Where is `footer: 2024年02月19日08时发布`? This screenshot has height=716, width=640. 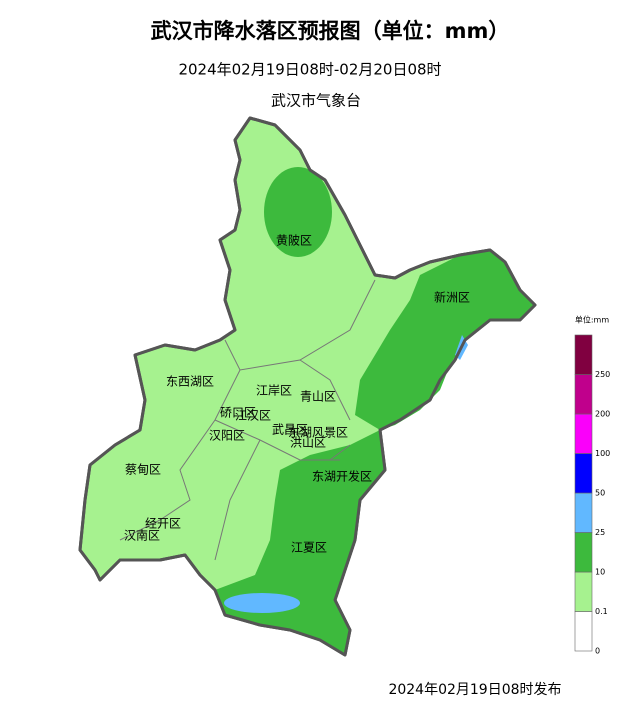
footer: 2024年02月19日08时发布 is located at coordinates (474, 690).